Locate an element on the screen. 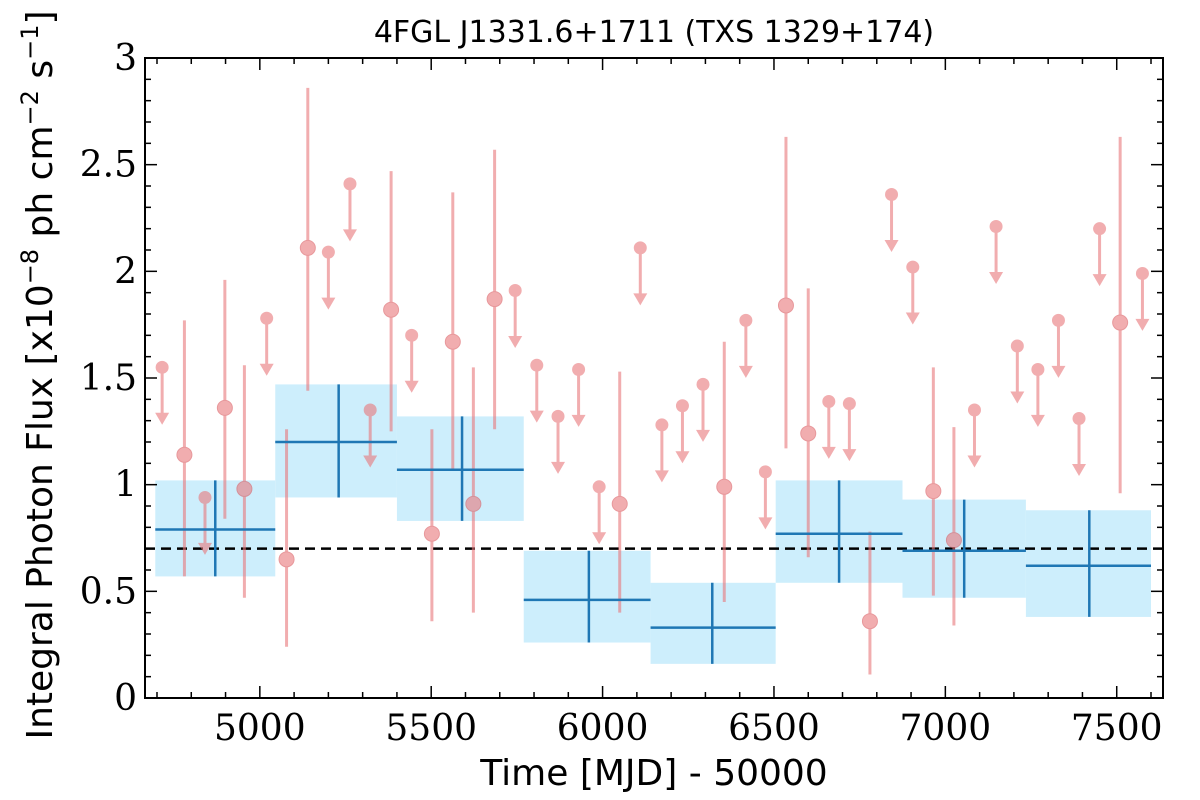 The width and height of the screenshot is (1200, 800). y-tick-label-6: 3 is located at coordinates (125, 58).